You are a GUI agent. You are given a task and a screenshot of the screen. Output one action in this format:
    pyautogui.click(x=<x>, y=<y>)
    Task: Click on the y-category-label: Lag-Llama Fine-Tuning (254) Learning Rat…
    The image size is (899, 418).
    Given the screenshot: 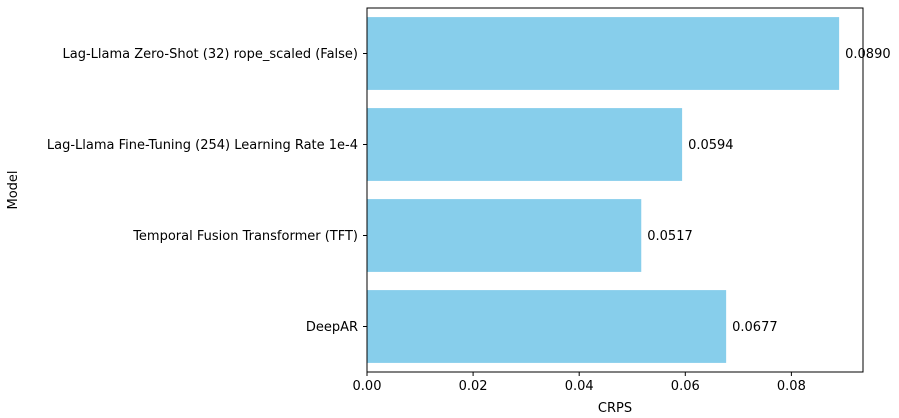 What is the action you would take?
    pyautogui.click(x=202, y=145)
    